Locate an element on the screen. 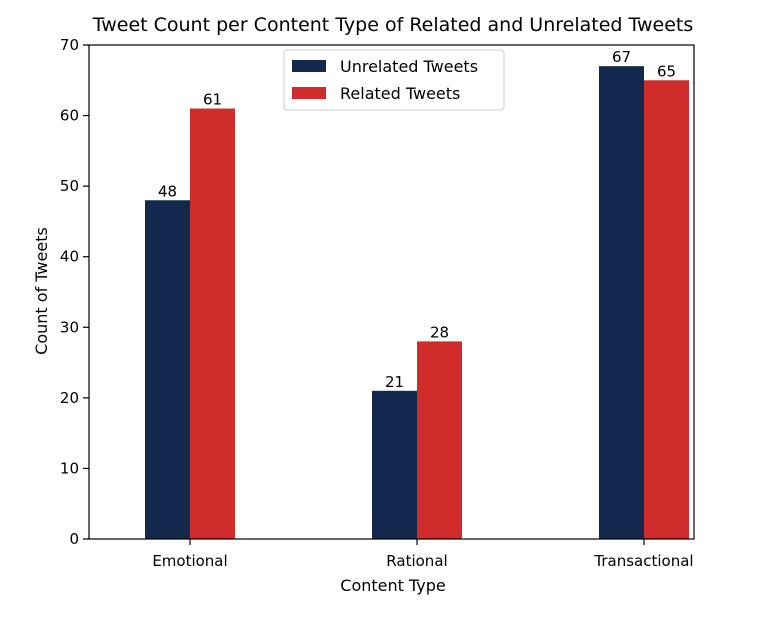 Image resolution: width=777 pixels, height=620 pixels. x-axis-label: Content Type is located at coordinates (392, 585).